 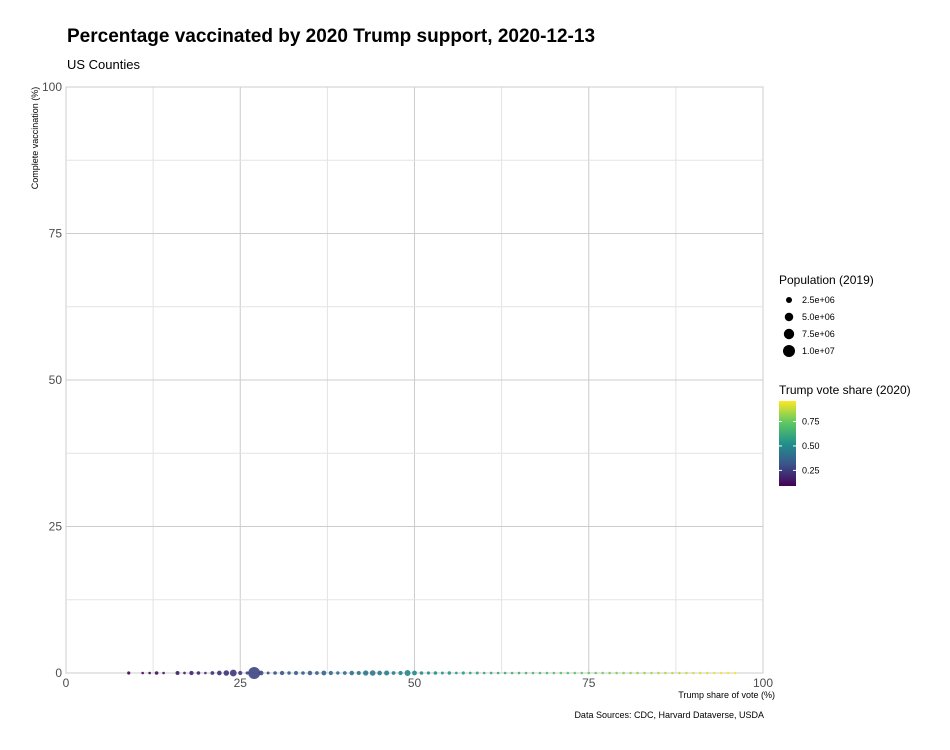 I want to click on x-tick-label: 75, so click(x=589, y=683).